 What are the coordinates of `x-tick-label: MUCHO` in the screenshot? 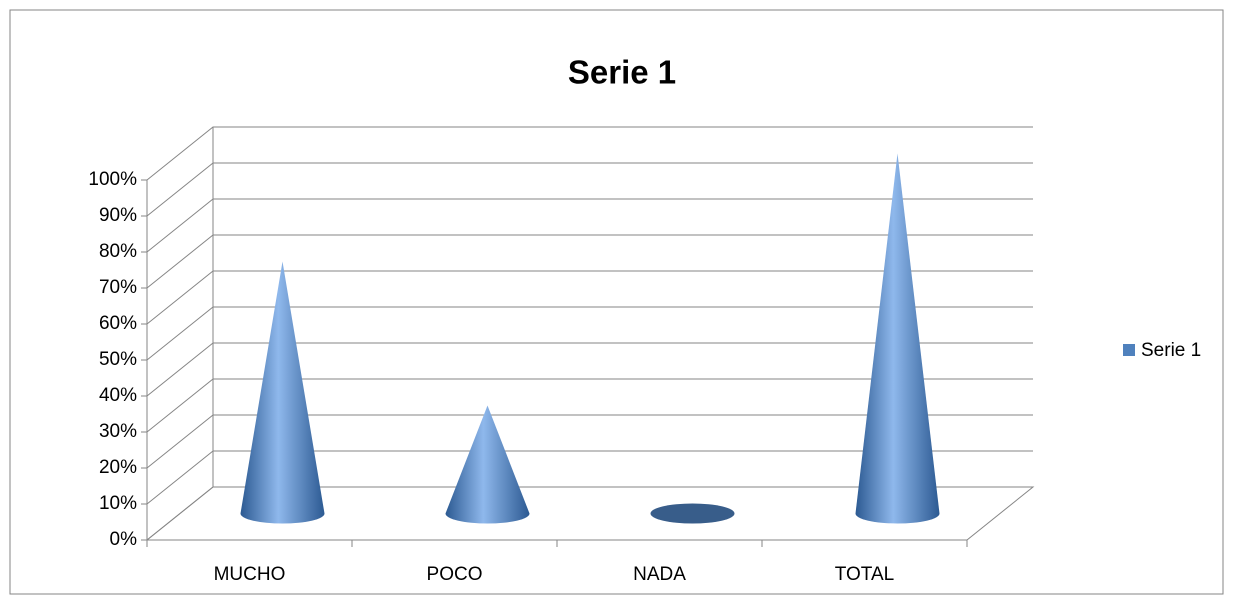 It's located at (250, 574).